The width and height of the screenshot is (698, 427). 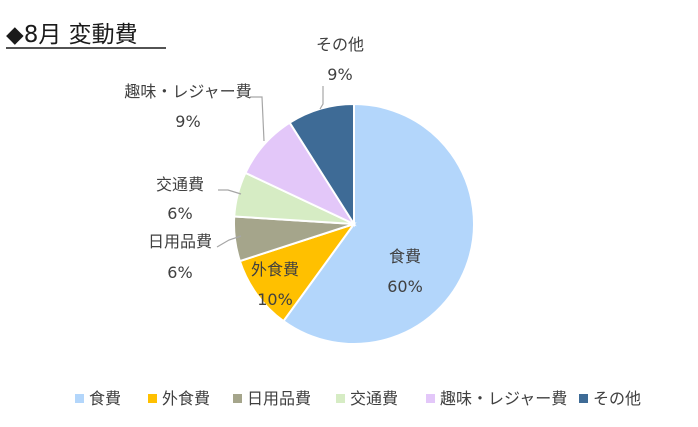 What do you see at coordinates (275, 269) in the screenshot?
I see `data-label-category-2: 外食費` at bounding box center [275, 269].